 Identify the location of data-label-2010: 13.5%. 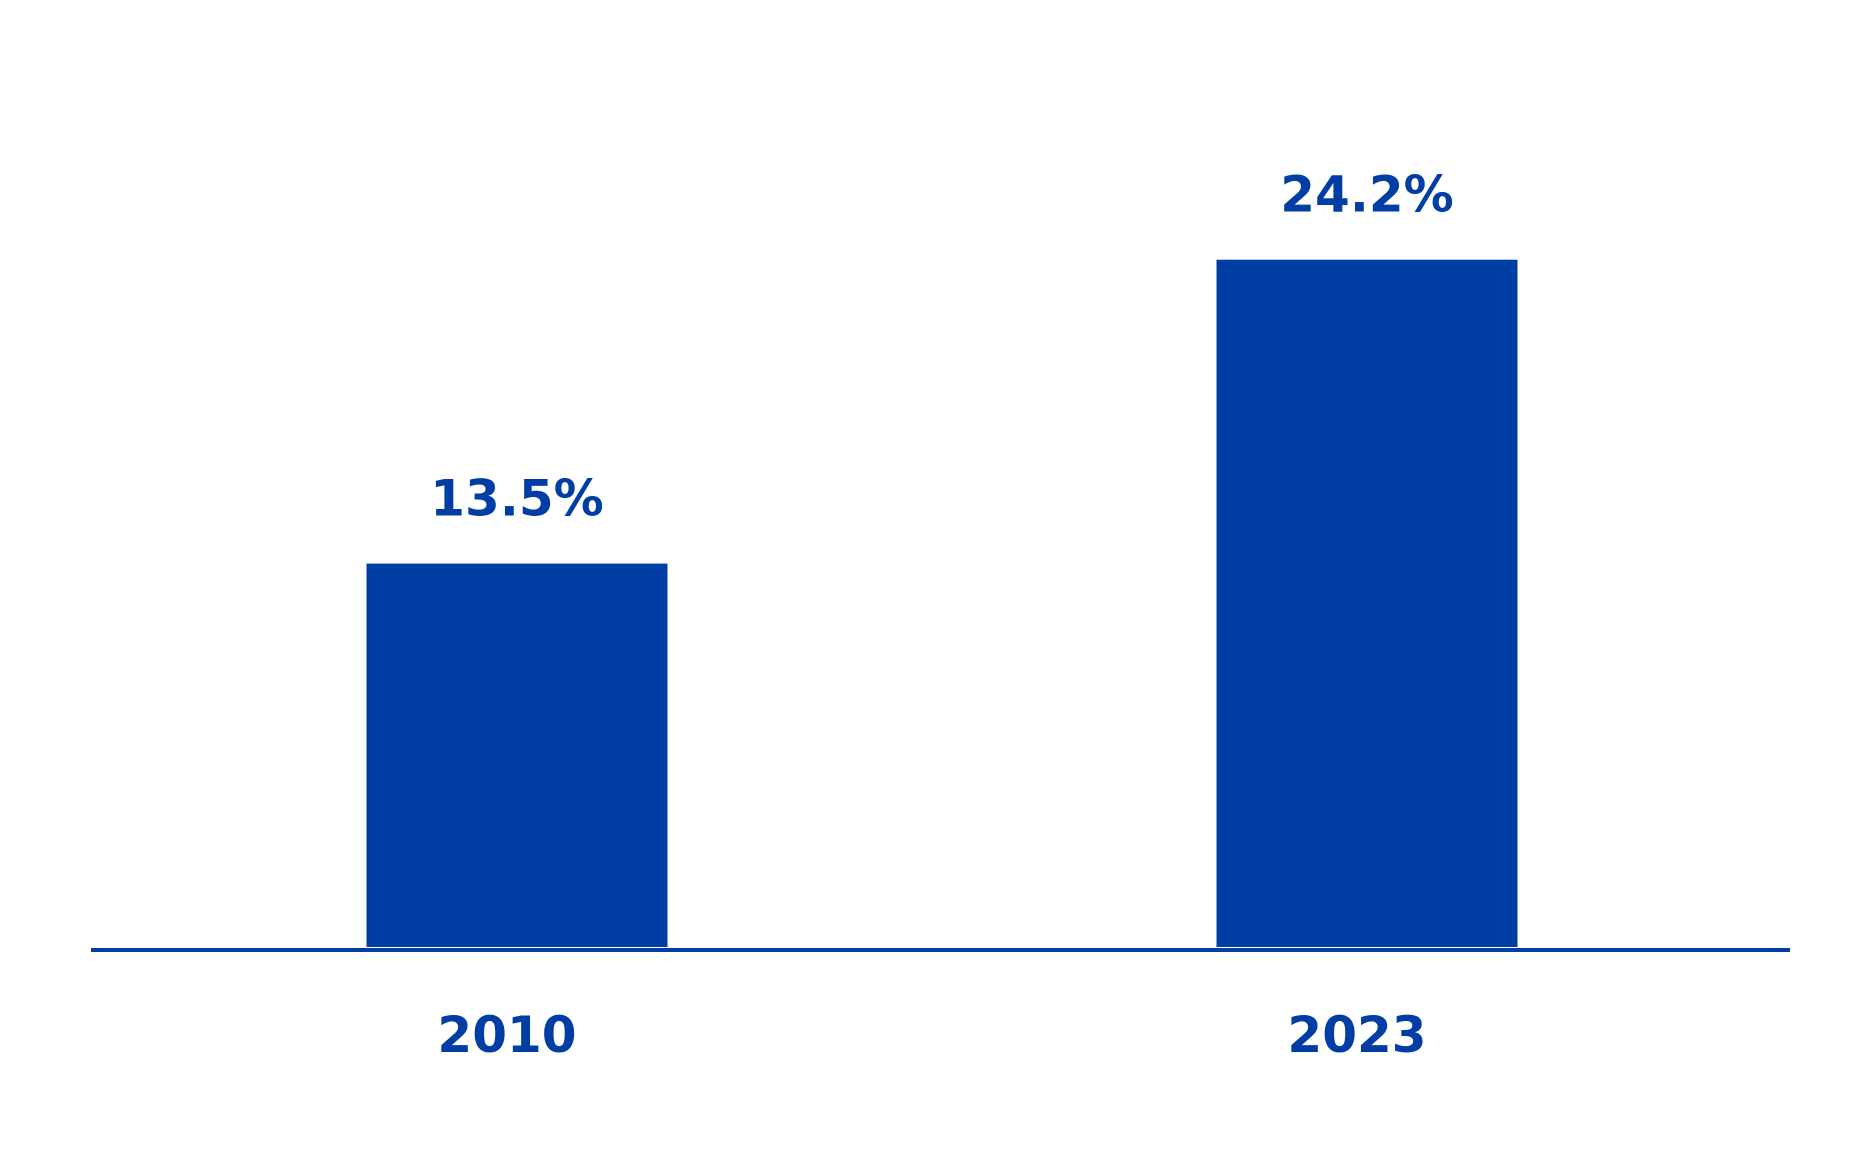
(516, 499).